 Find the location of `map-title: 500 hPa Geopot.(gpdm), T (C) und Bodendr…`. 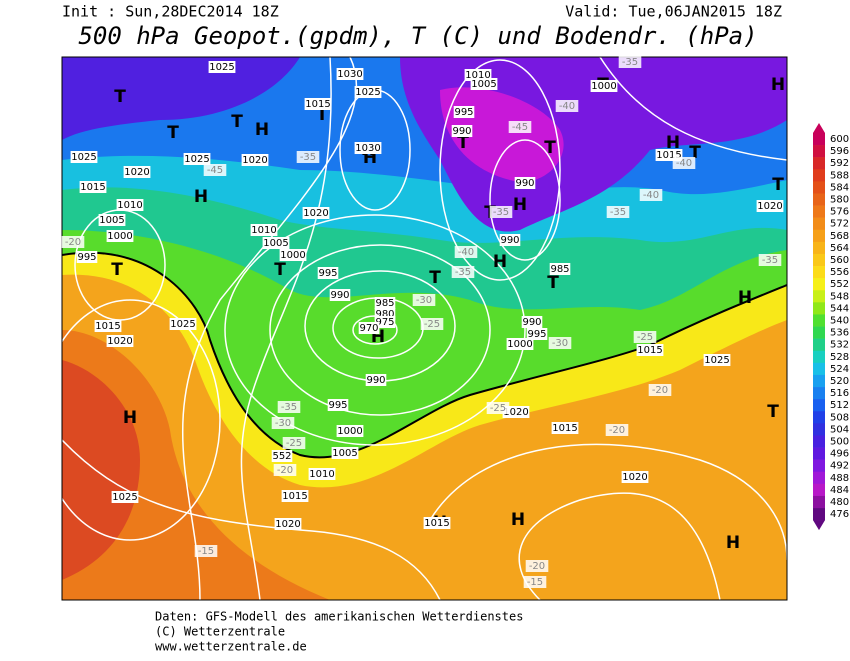

map-title: 500 hPa Geopot.(gpdm), T (C) und Bodendr… is located at coordinates (417, 36).